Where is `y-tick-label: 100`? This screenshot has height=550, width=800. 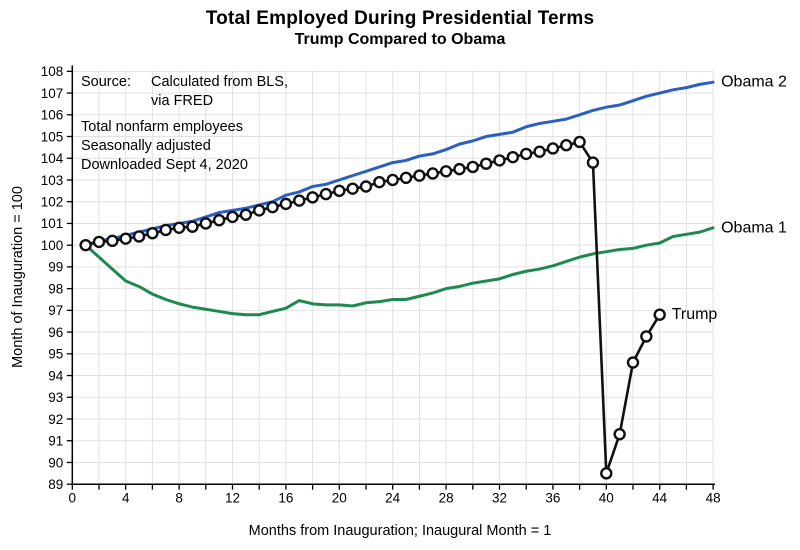 y-tick-label: 100 is located at coordinates (52, 245).